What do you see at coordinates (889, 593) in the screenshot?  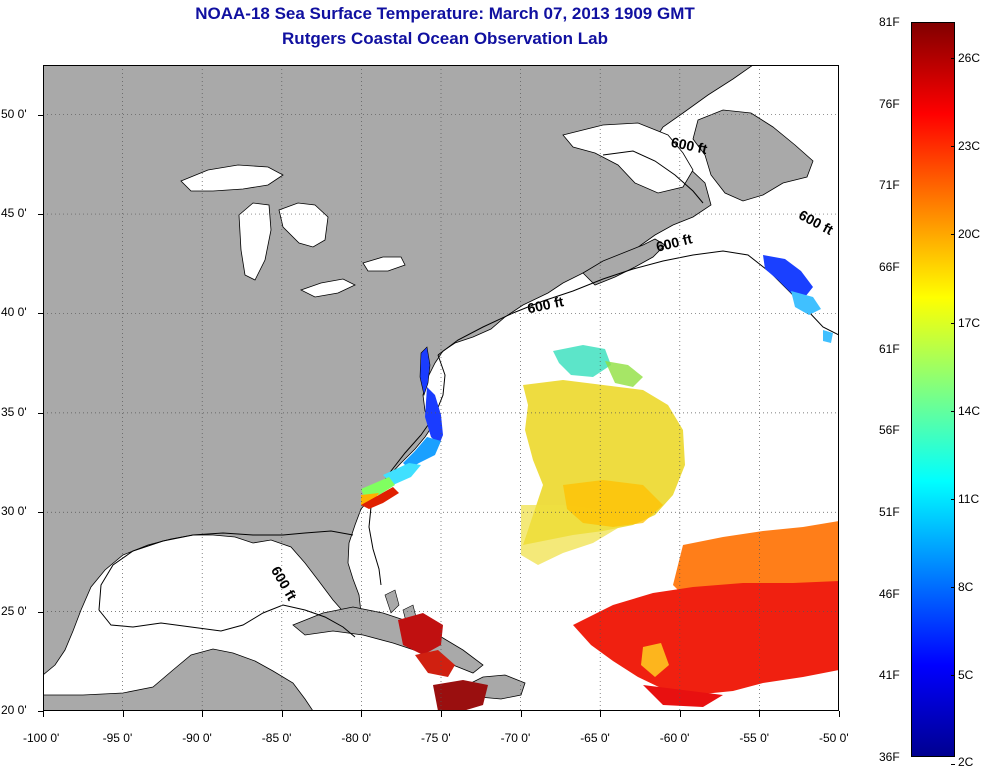 I see `fahrenheit-label: 46F` at bounding box center [889, 593].